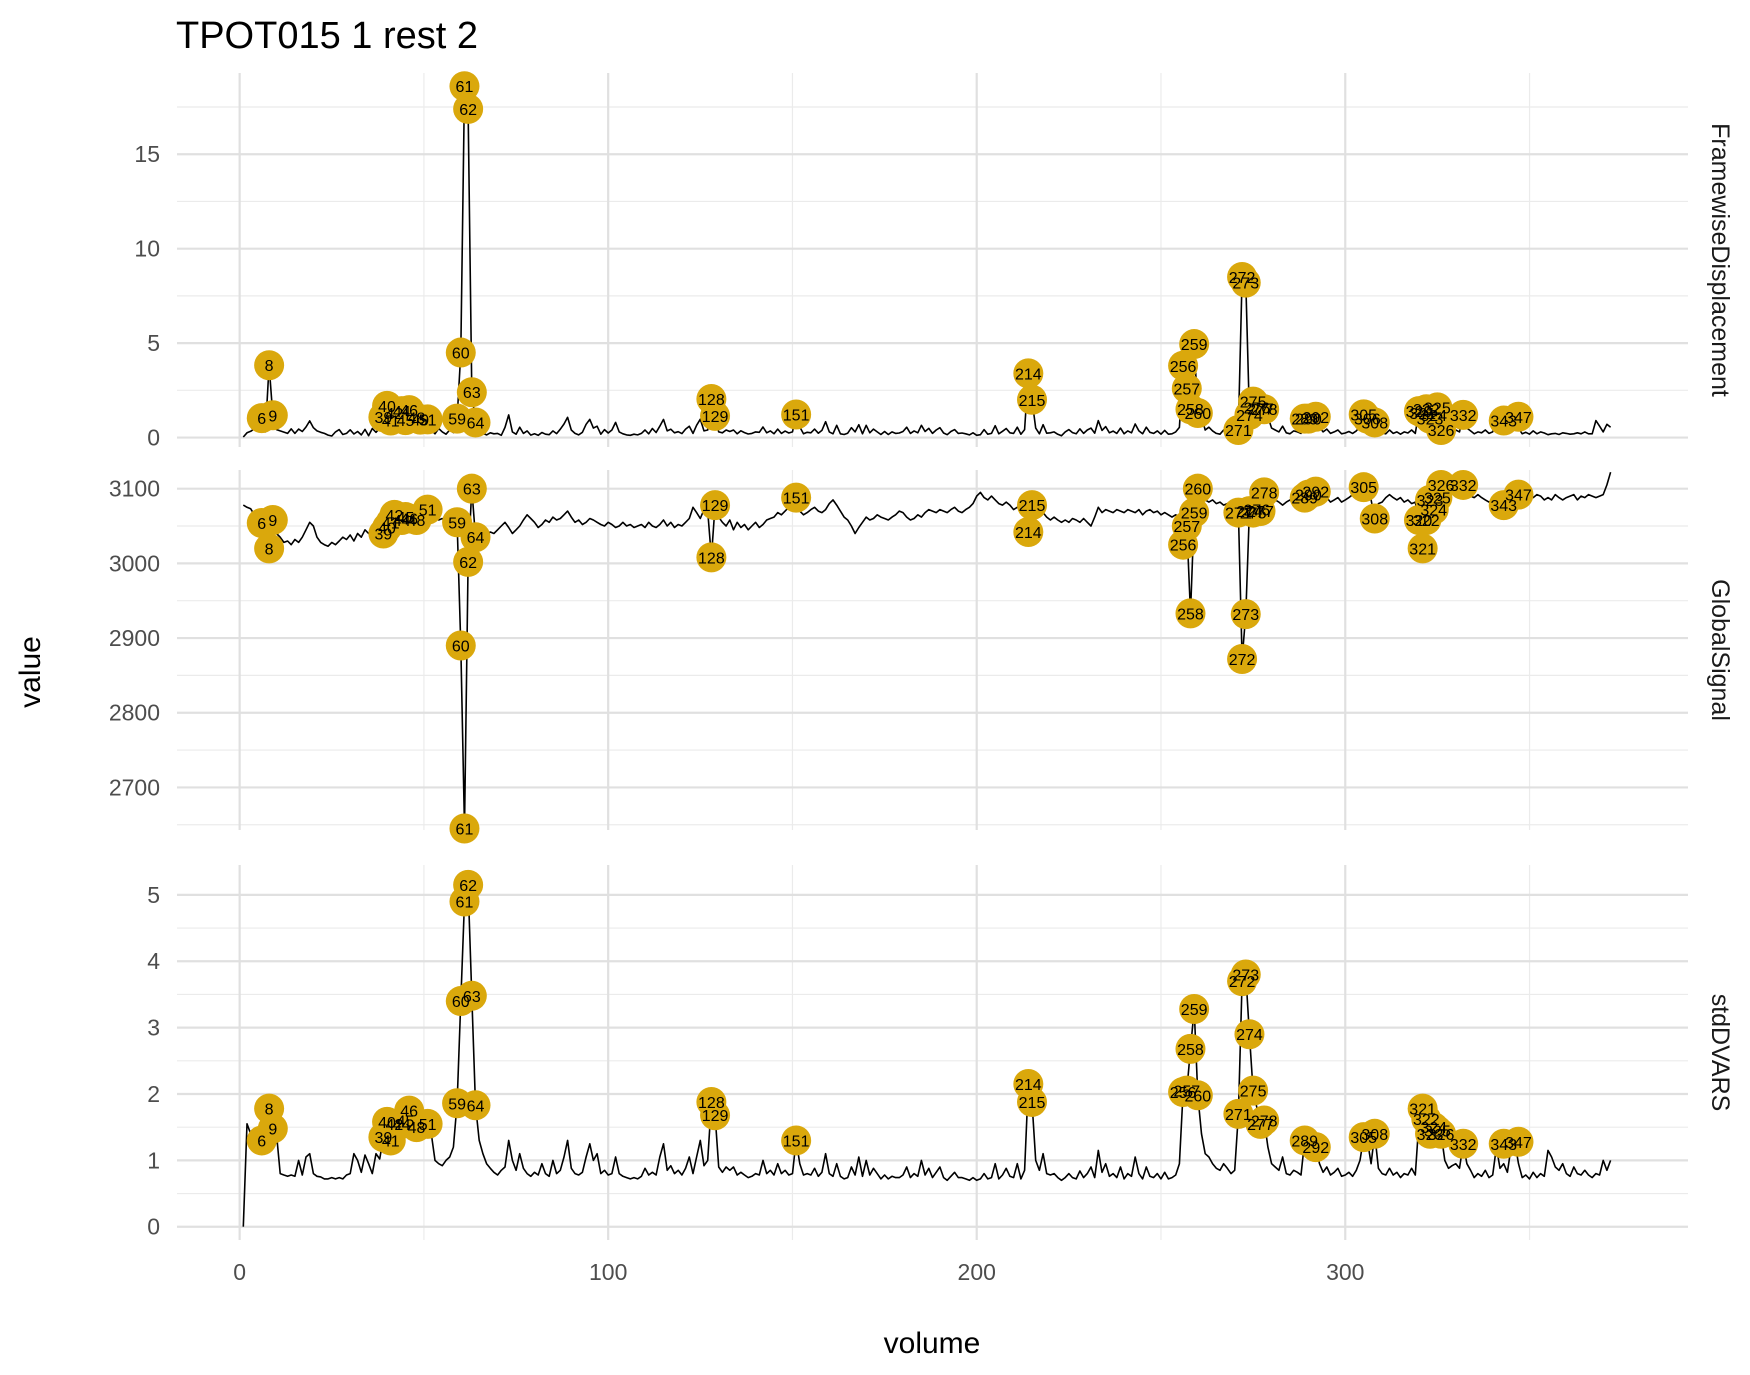 The height and width of the screenshot is (1375, 1750). I want to click on outlier-label: 308, so click(1374, 1135).